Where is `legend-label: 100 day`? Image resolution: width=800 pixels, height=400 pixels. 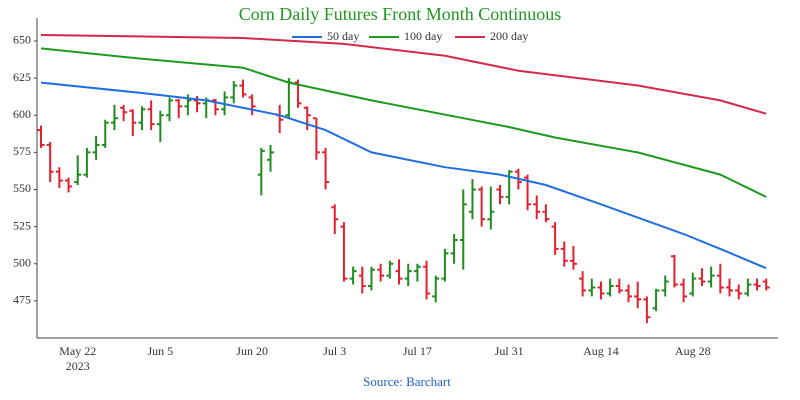
legend-label: 100 day is located at coordinates (423, 36).